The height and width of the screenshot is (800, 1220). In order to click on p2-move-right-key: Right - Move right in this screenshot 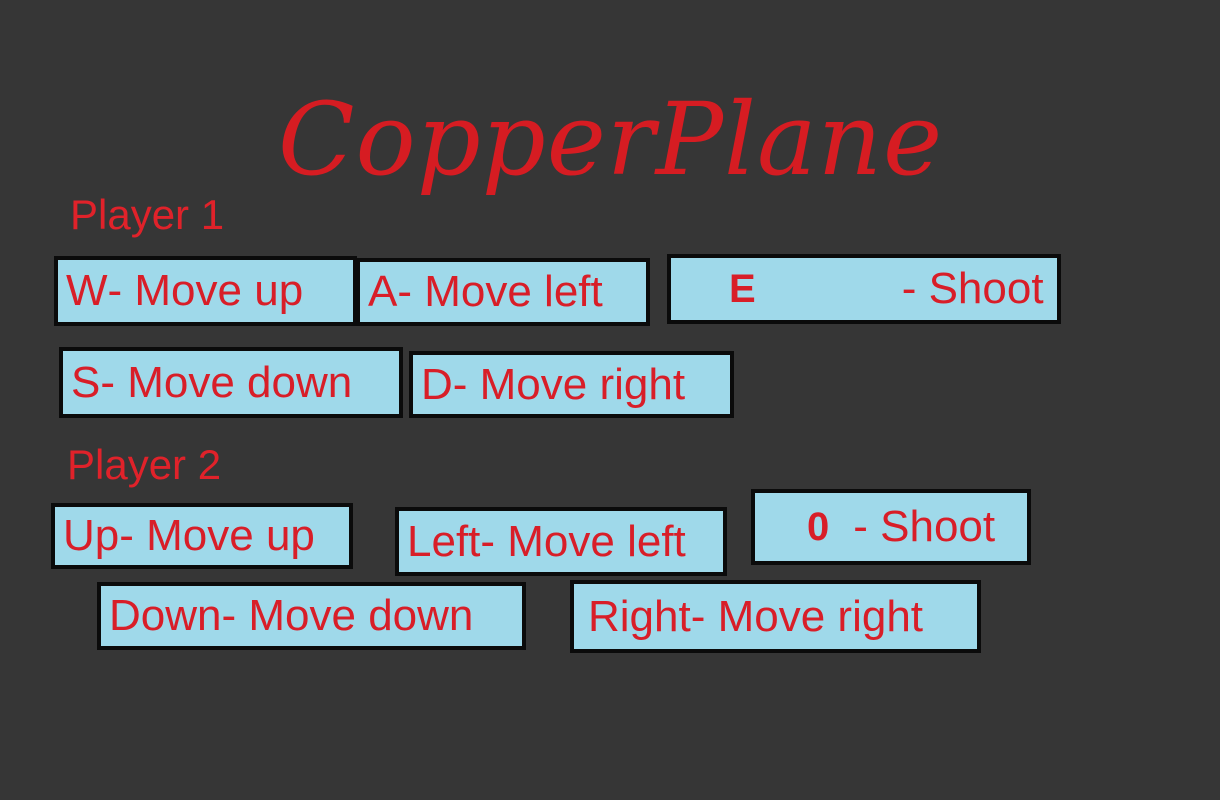, I will do `click(775, 616)`.